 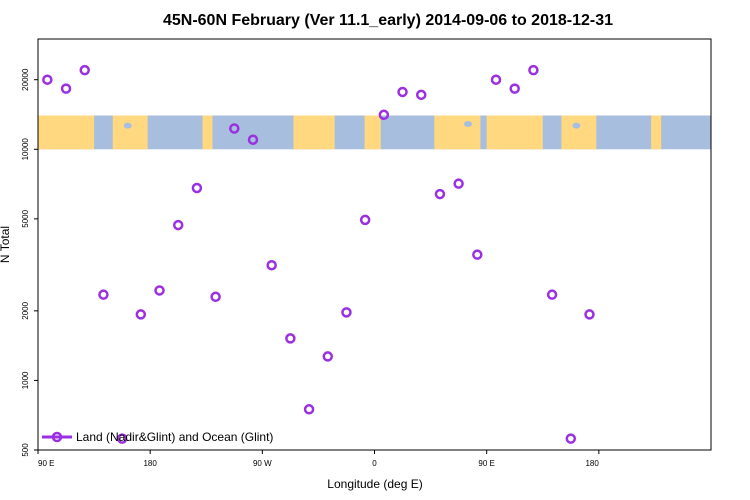 I want to click on legend: Land (Nadir&Glint) and Ocean (Glint), so click(x=157, y=437).